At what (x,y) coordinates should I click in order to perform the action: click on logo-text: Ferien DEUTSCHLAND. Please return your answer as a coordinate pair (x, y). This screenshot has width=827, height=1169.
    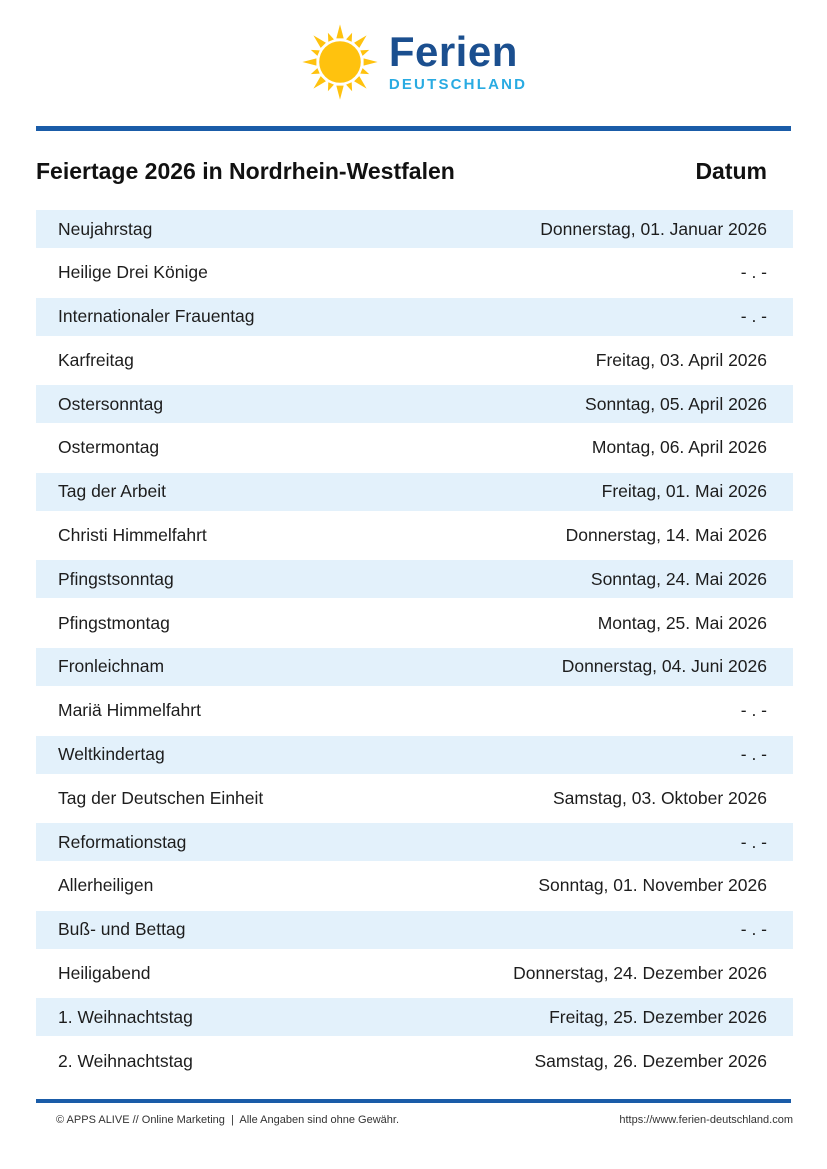
    Looking at the image, I should click on (458, 61).